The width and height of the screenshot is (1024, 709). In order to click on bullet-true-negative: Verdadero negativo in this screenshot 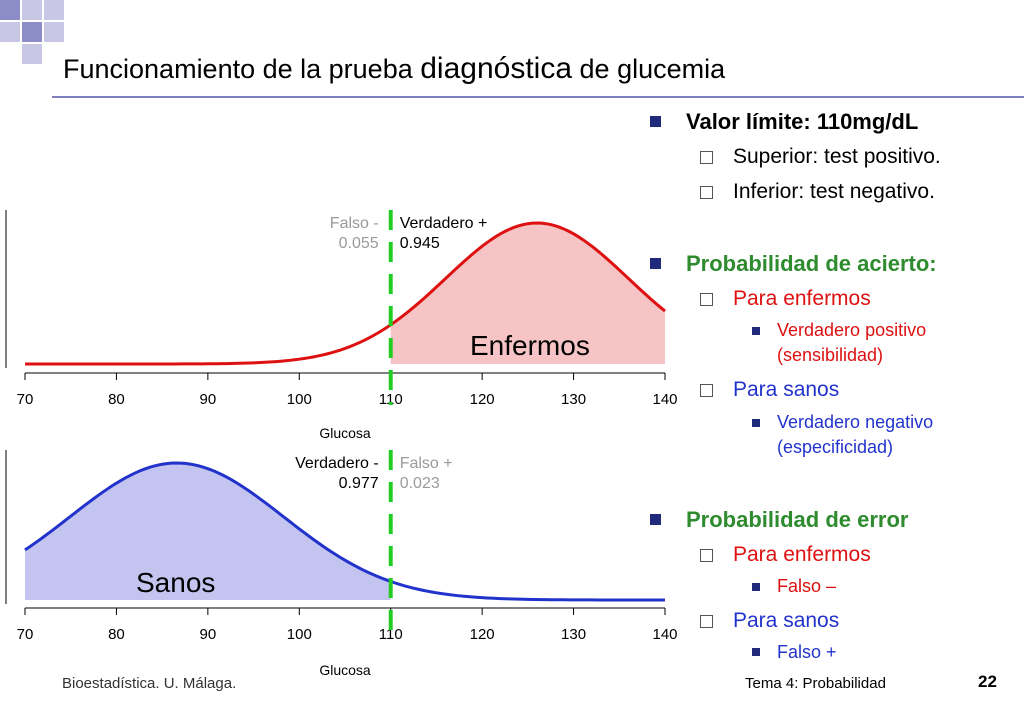, I will do `click(855, 422)`.